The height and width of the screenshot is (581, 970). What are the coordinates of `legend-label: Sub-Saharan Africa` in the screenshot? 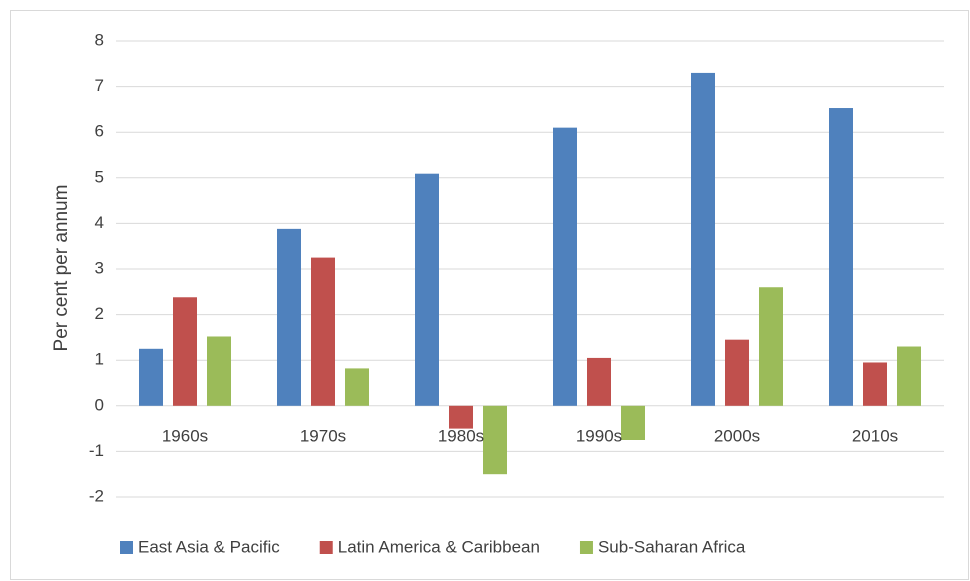 It's located at (672, 546).